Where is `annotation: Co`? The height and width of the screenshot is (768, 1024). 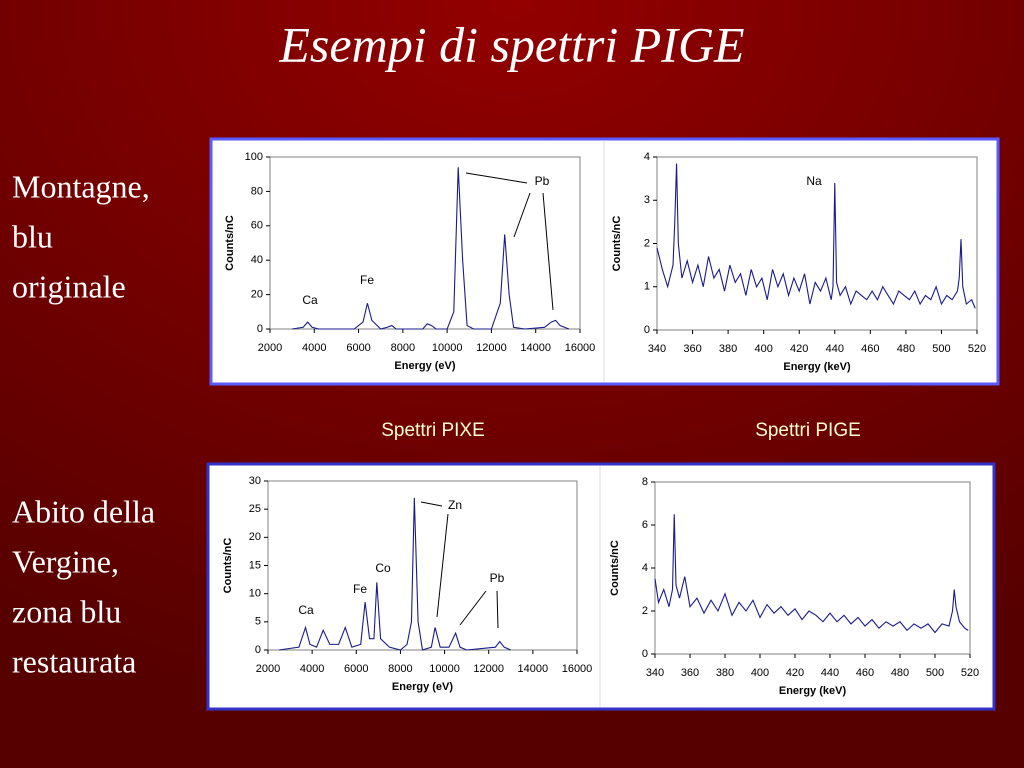 annotation: Co is located at coordinates (383, 568).